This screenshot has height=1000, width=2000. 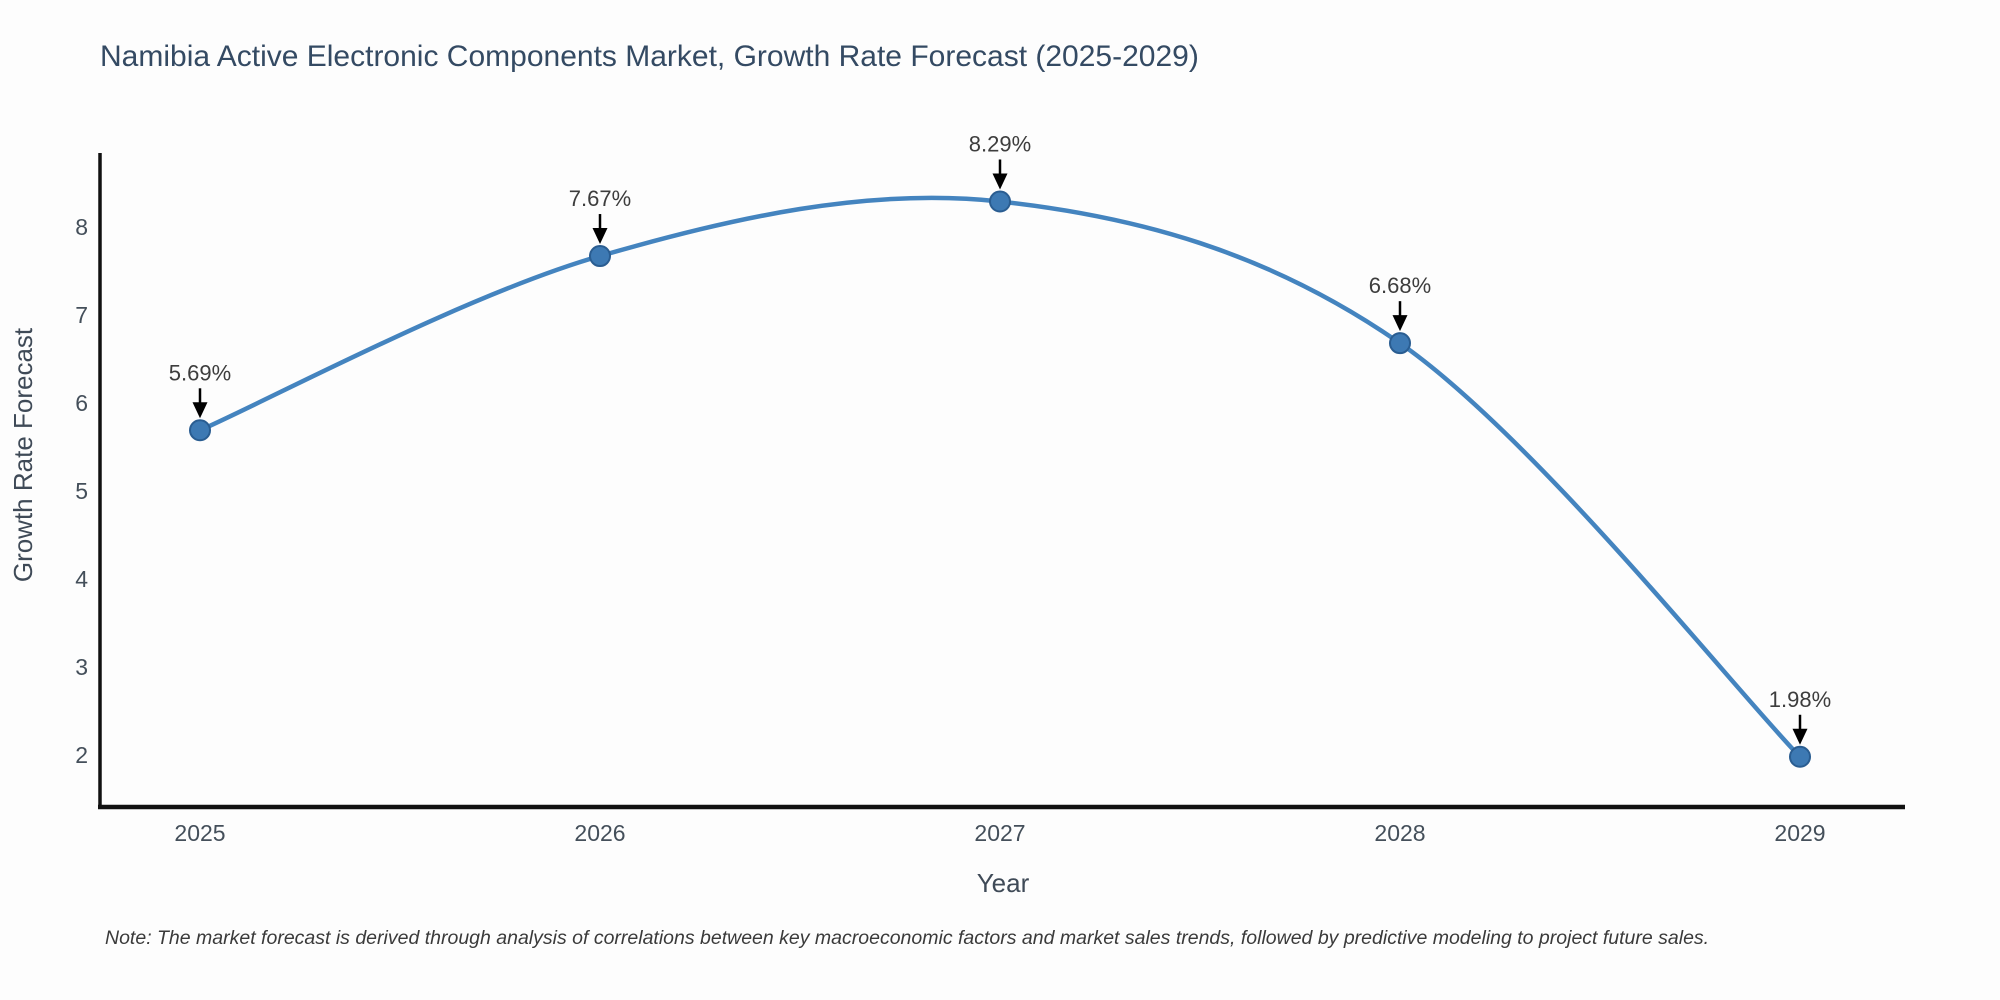 What do you see at coordinates (81, 579) in the screenshot?
I see `y-tick-label: 4` at bounding box center [81, 579].